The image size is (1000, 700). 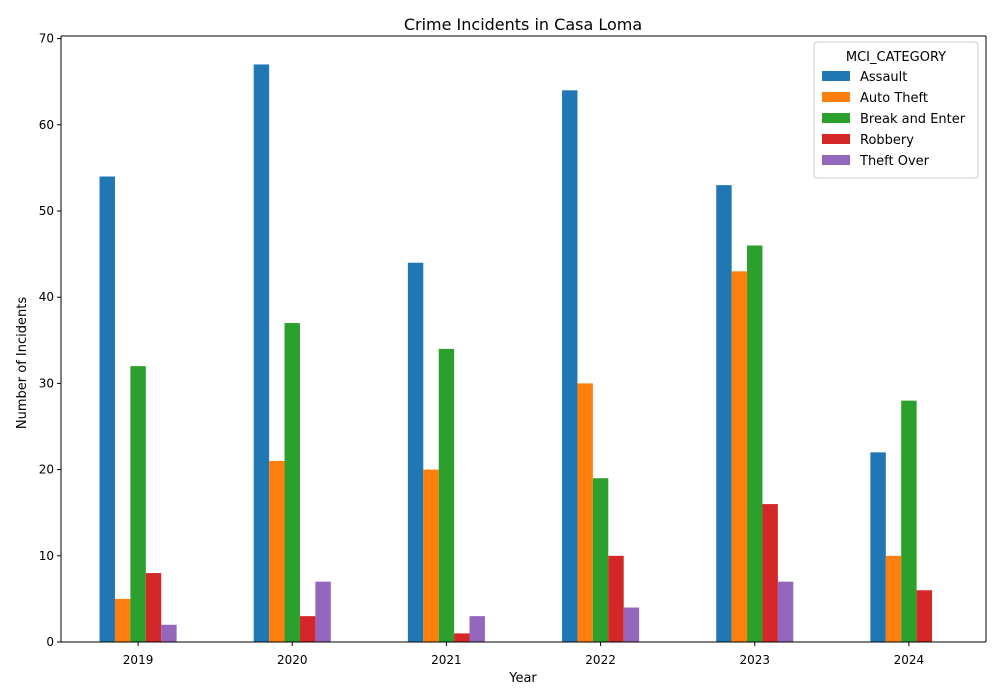 I want to click on bar-auto-theft-2021, so click(x=431, y=555).